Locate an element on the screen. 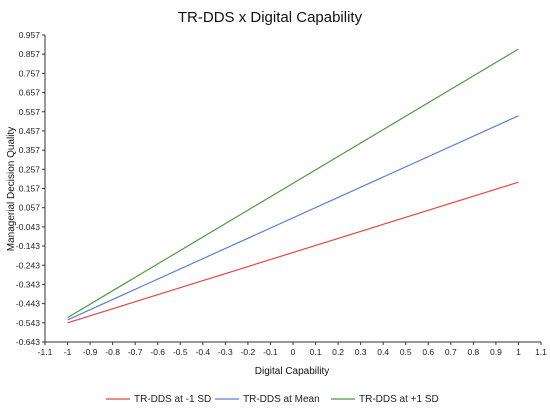 The width and height of the screenshot is (550, 415). y-tick-label: 0.357 is located at coordinates (30, 150).